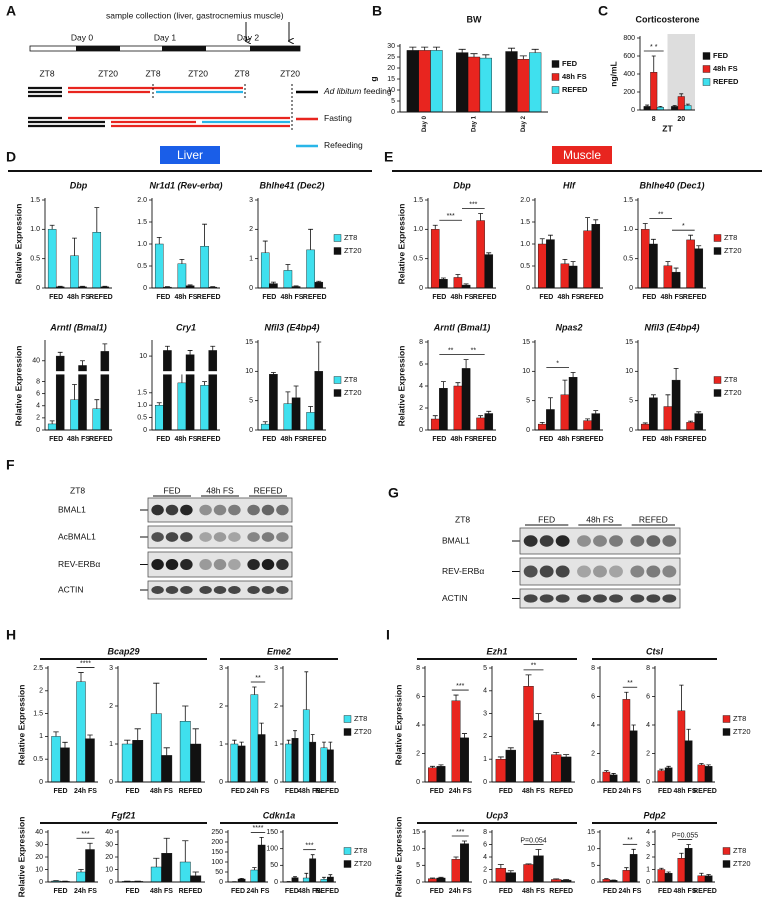 The width and height of the screenshot is (766, 900). Describe the element at coordinates (485, 736) in the screenshot. I see `y-tick-label: 2` at that location.